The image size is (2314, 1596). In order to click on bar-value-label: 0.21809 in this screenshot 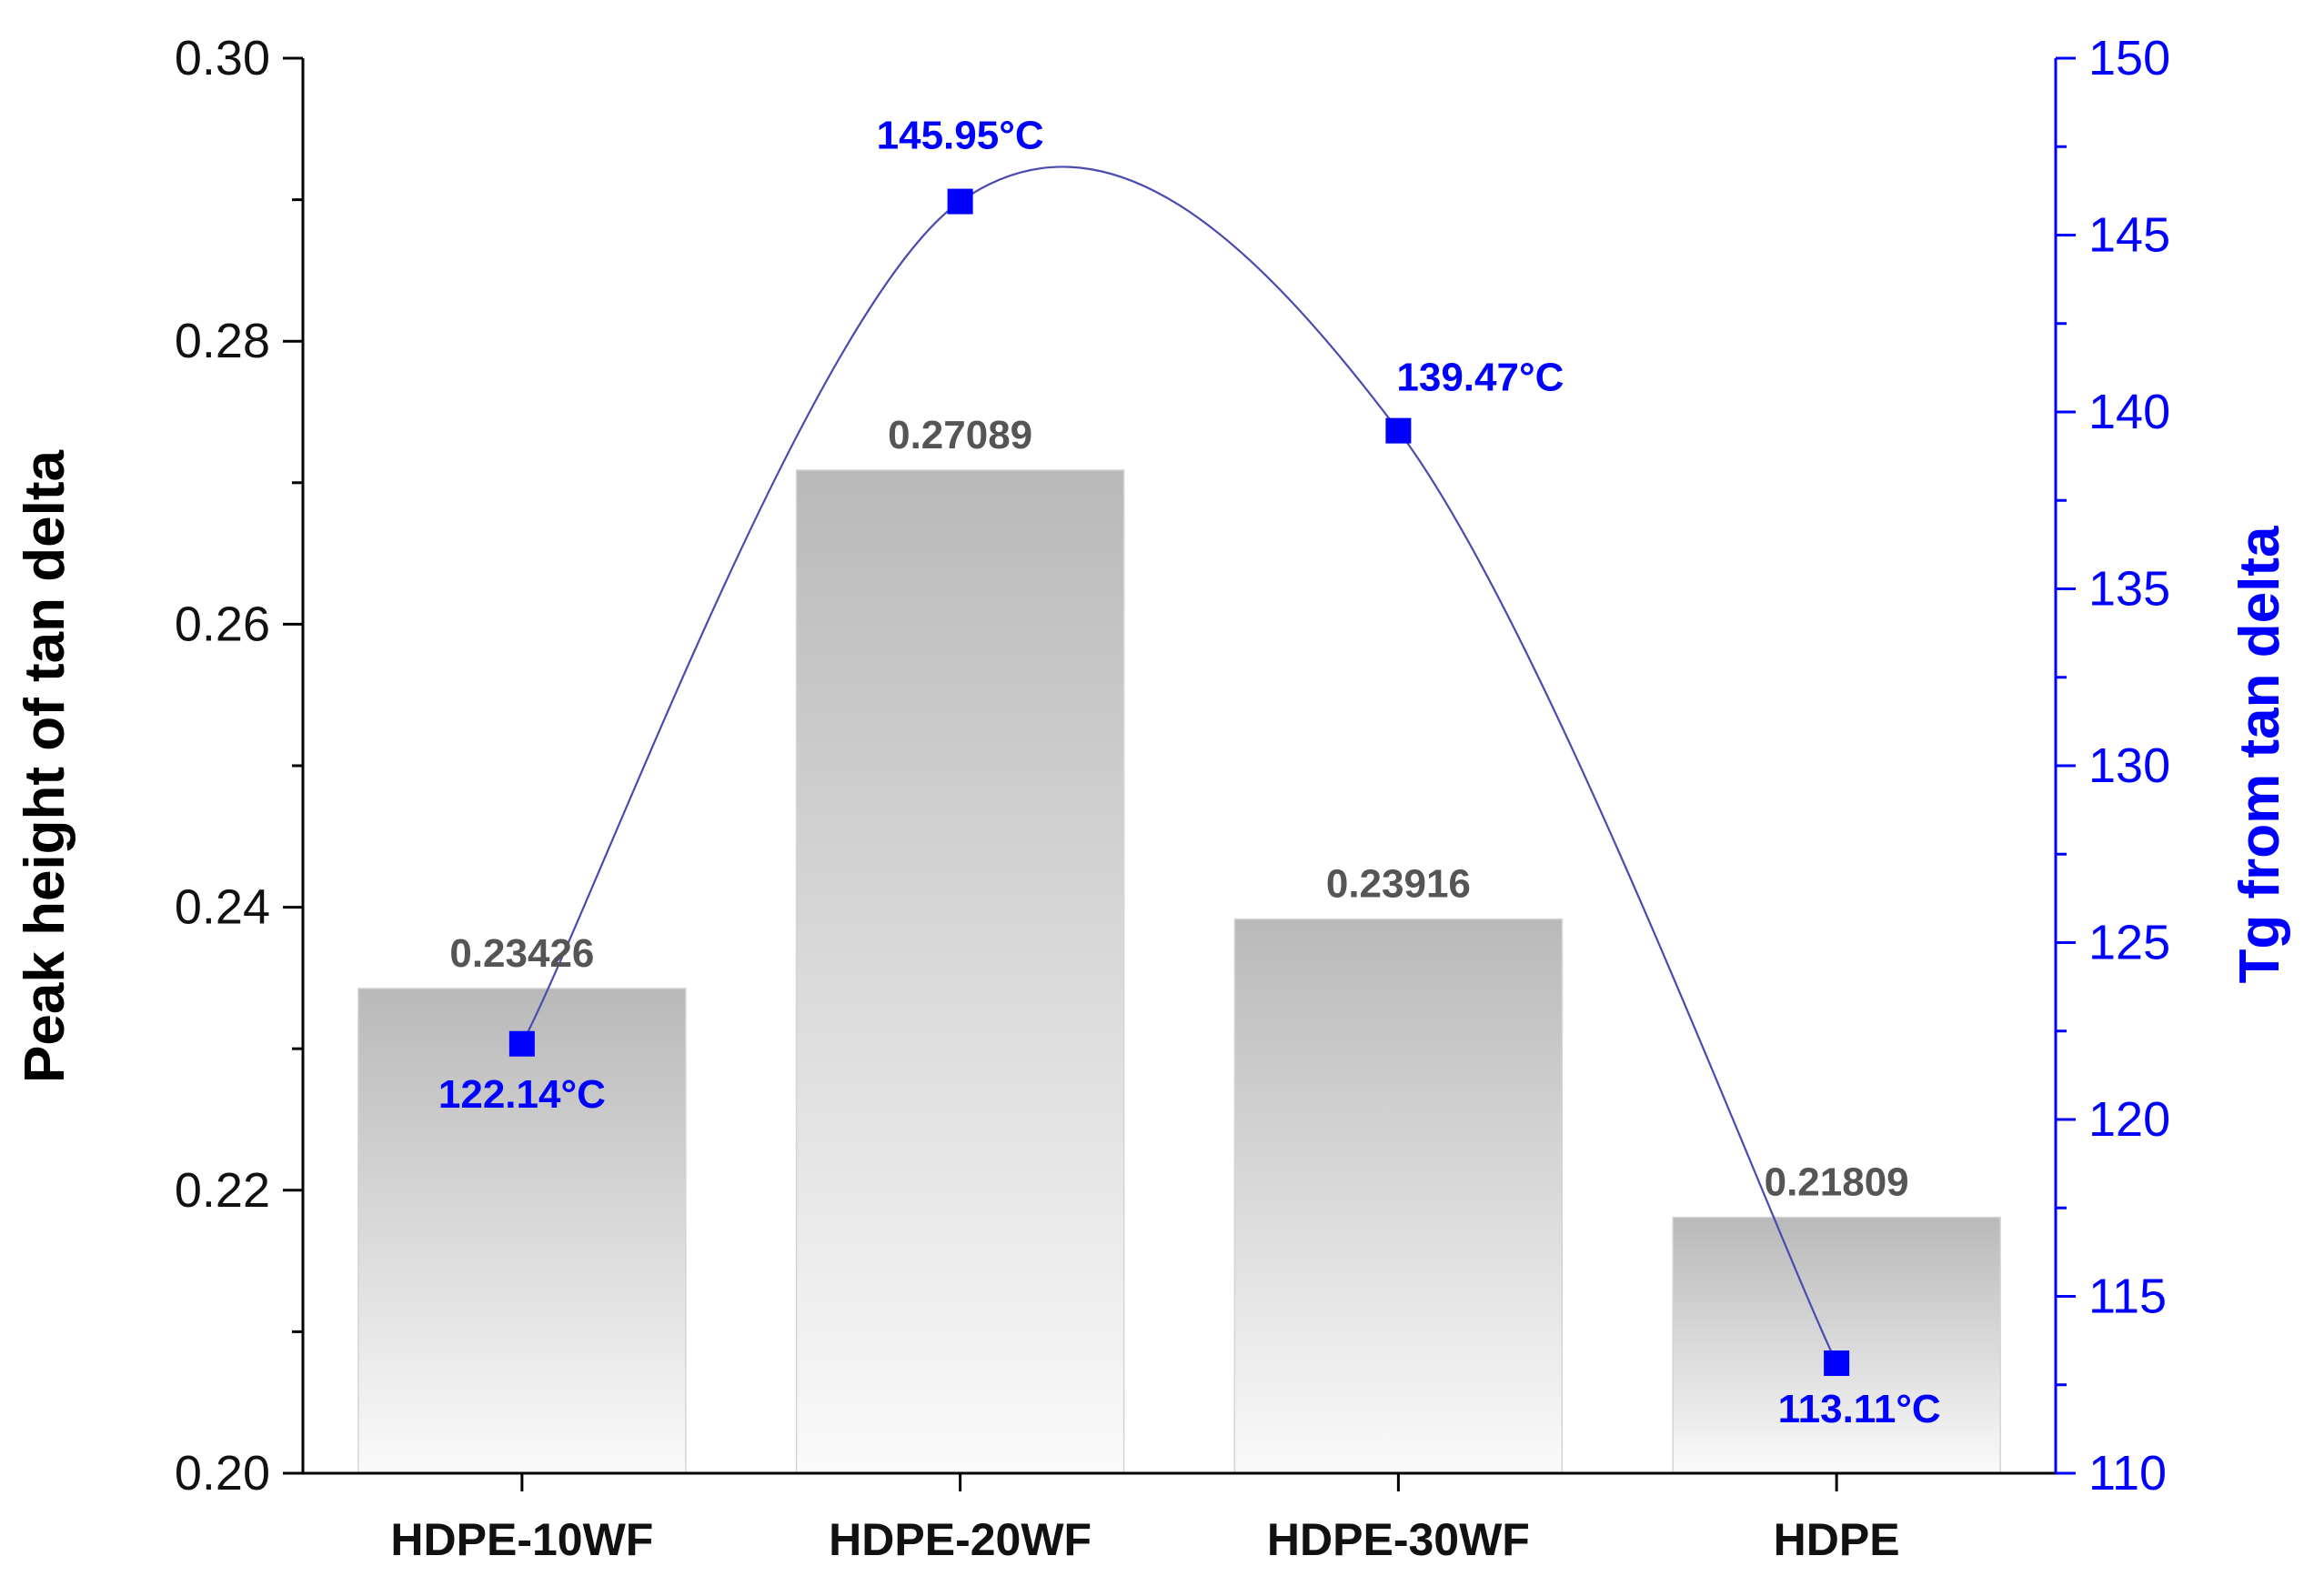, I will do `click(1837, 1182)`.